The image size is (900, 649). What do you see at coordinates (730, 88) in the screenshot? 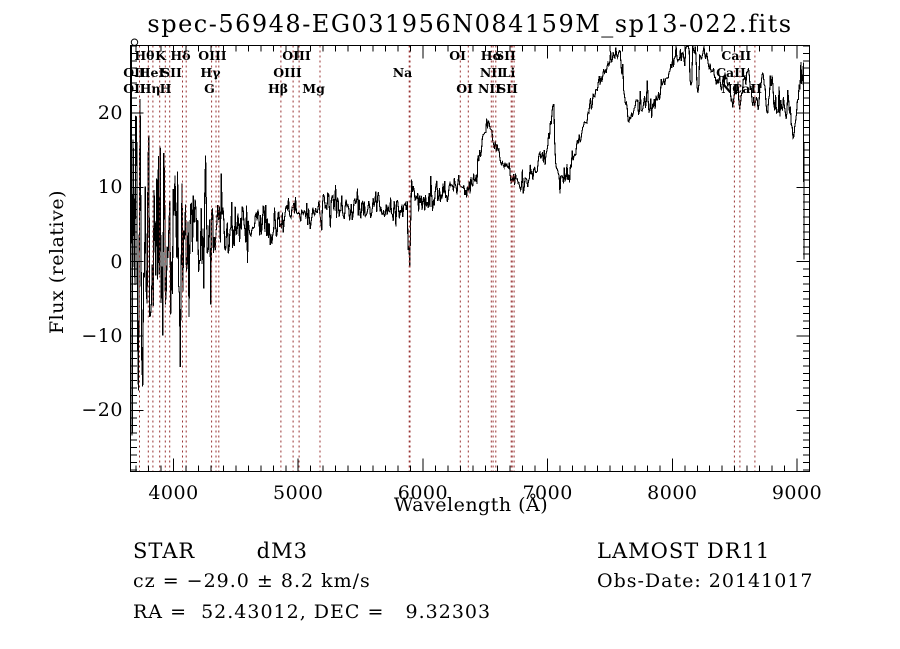
I see `spectral-line-label: NI` at bounding box center [730, 88].